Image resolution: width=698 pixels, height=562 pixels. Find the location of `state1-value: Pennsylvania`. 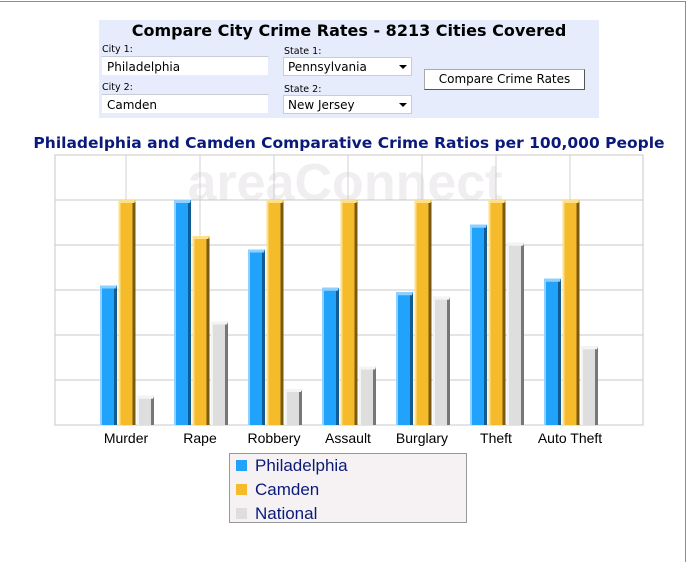

state1-value: Pennsylvania is located at coordinates (327, 67).